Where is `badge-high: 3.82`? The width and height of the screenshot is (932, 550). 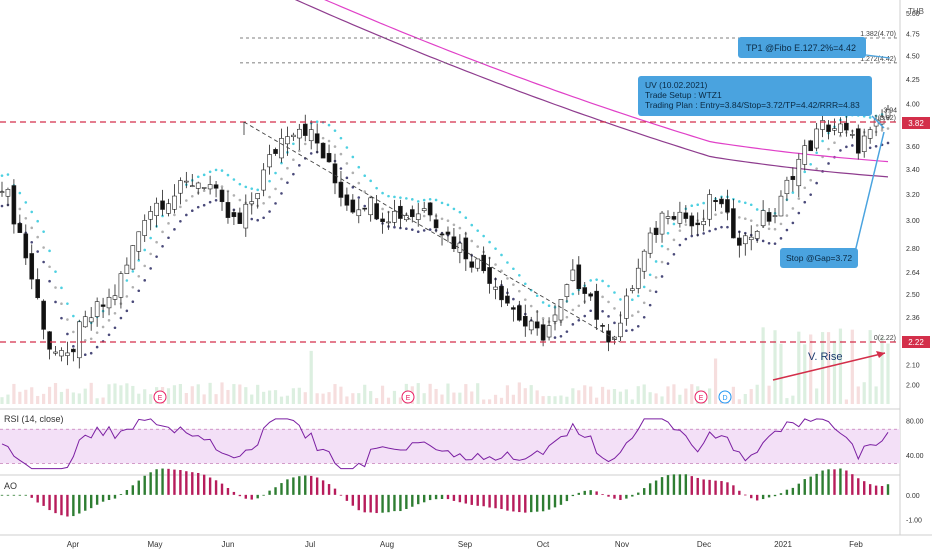
badge-high: 3.82 is located at coordinates (916, 123).